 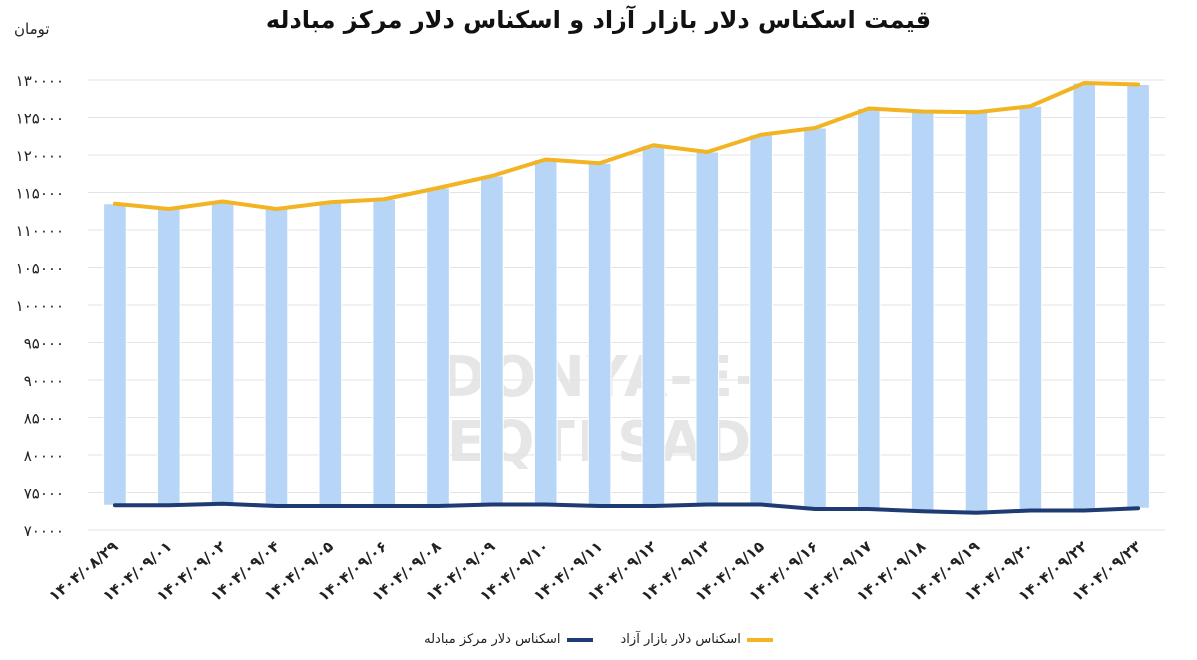 What do you see at coordinates (579, 639) in the screenshot?
I see `legend-swatch-exchange-center` at bounding box center [579, 639].